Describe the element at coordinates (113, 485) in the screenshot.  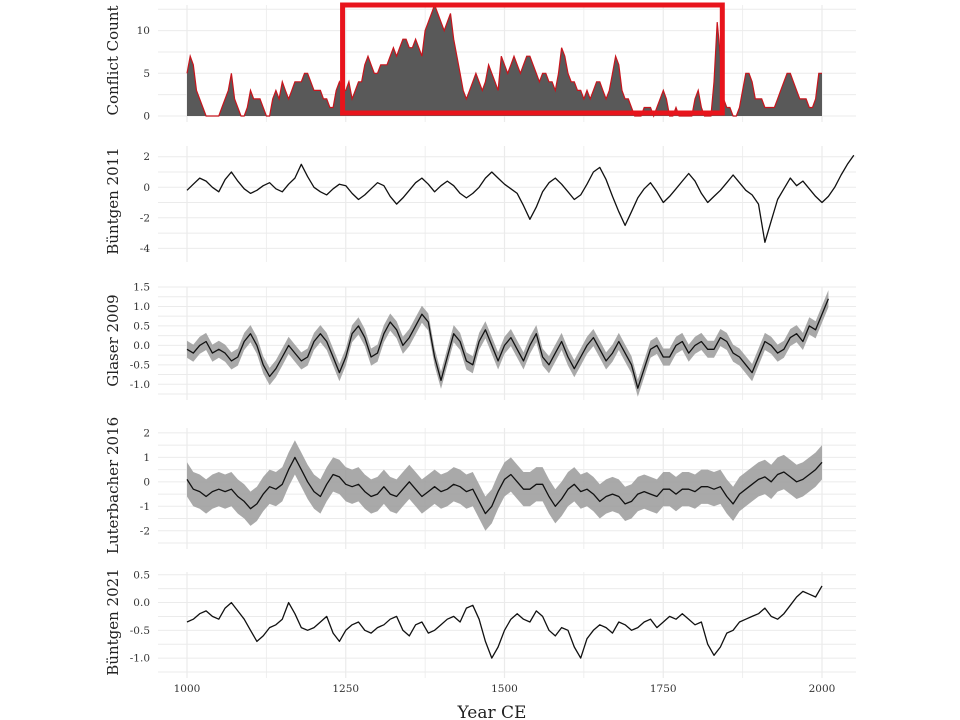
I see `y-axis-label: Luterbacher 2016` at that location.